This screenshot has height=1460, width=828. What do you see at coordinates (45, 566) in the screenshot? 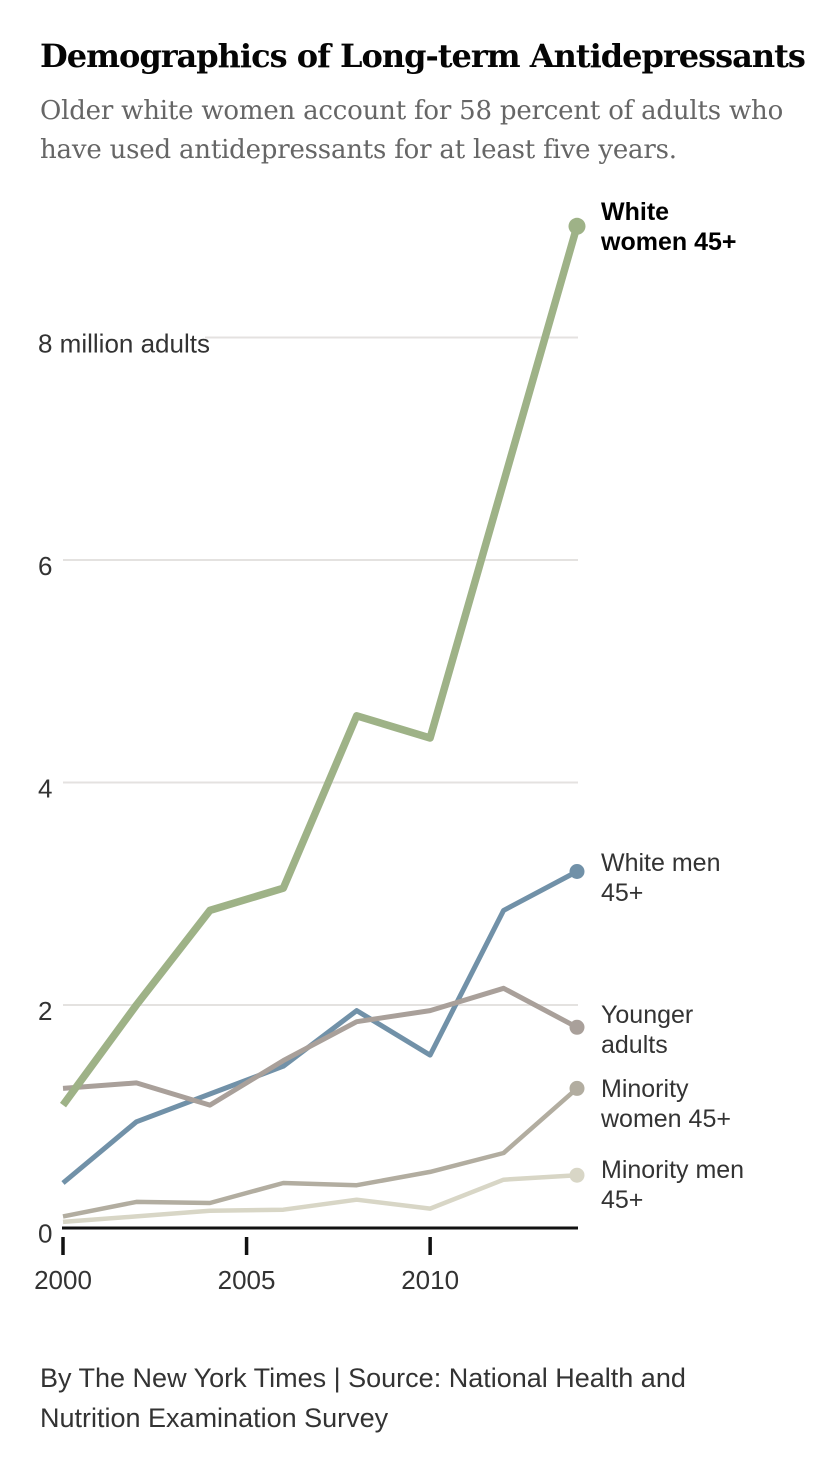
I see `y-tick-label: 6` at bounding box center [45, 566].